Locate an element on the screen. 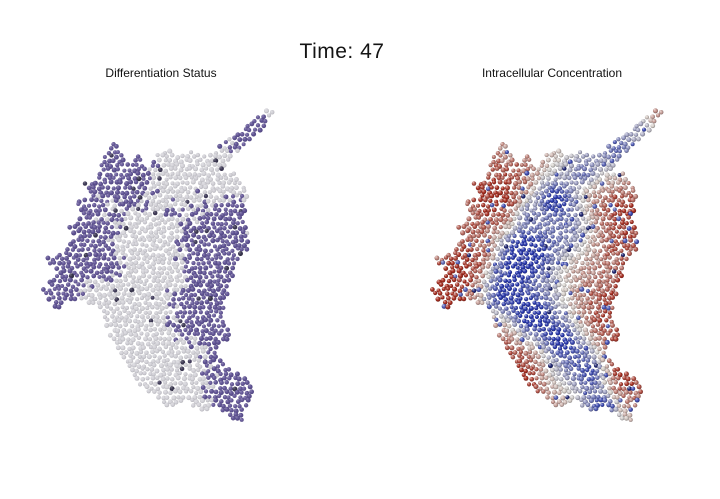 The width and height of the screenshot is (720, 499). differentiation-panel-title: Differentiation Status is located at coordinates (161, 73).